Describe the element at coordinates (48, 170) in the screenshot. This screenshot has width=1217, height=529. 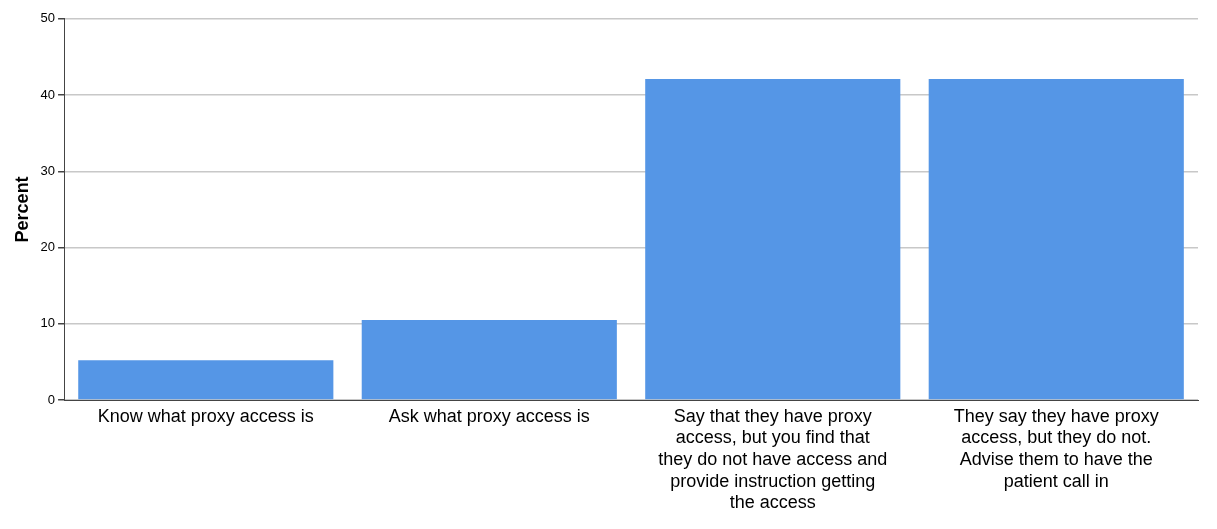
I see `y-tick-label: 30` at that location.